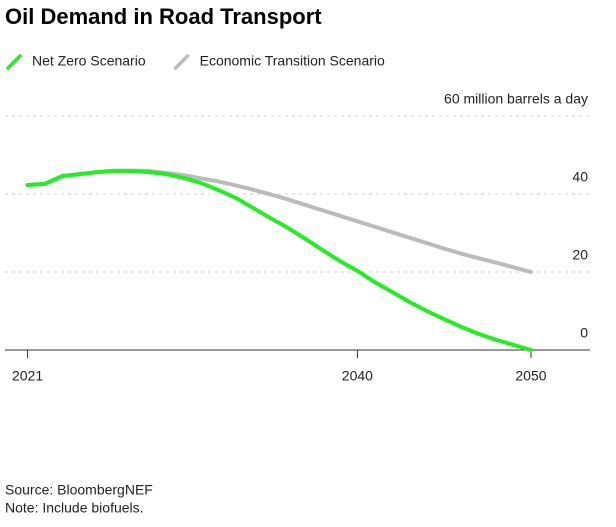 This screenshot has width=616, height=527. Describe the element at coordinates (292, 61) in the screenshot. I see `legend-label: Economic Transition Scenario` at that location.